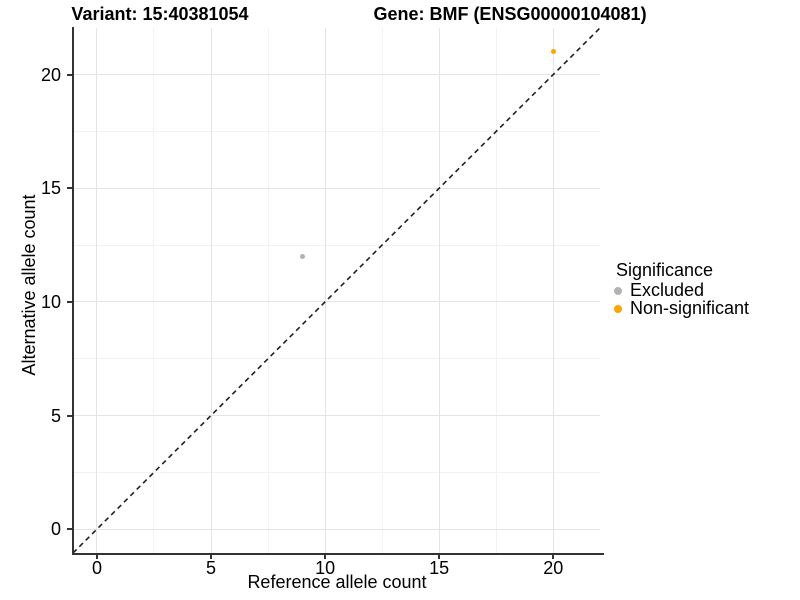 This screenshot has height=600, width=800. I want to click on x-tick-label: 0, so click(96, 568).